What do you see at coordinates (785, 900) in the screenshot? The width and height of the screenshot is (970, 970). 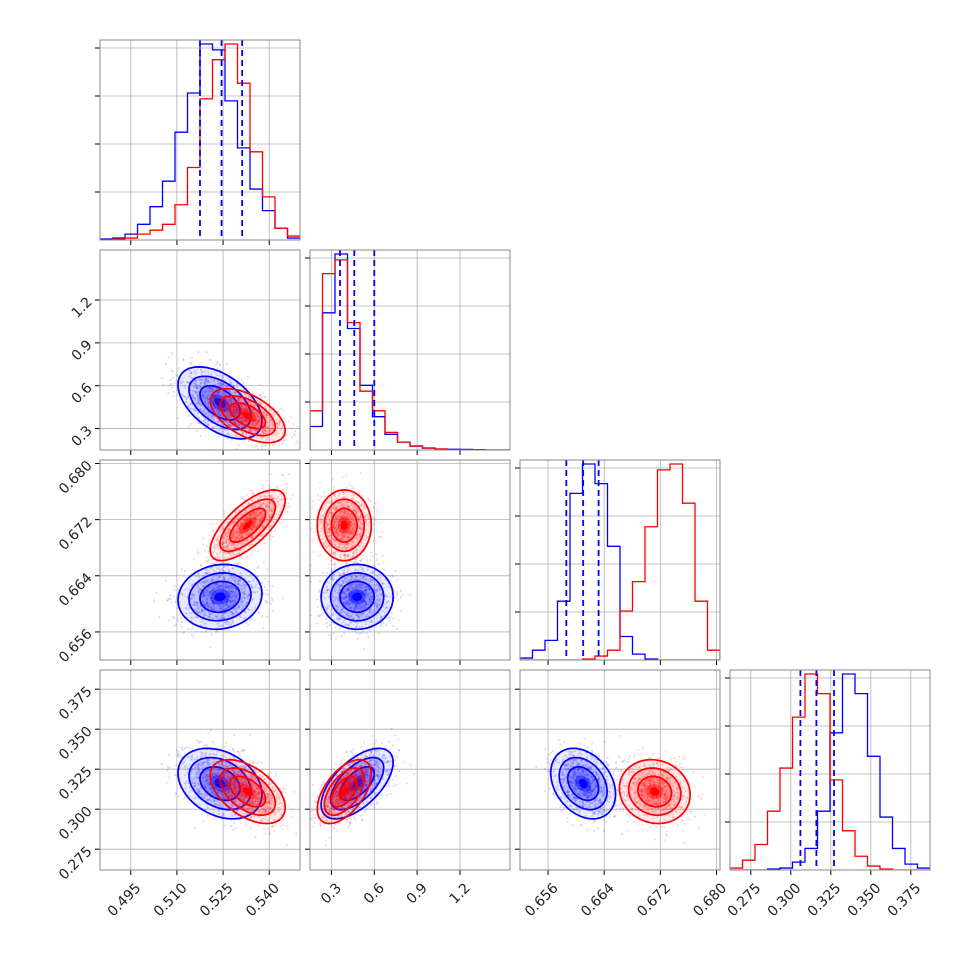 I see `x-tick-label: 0.300` at bounding box center [785, 900].